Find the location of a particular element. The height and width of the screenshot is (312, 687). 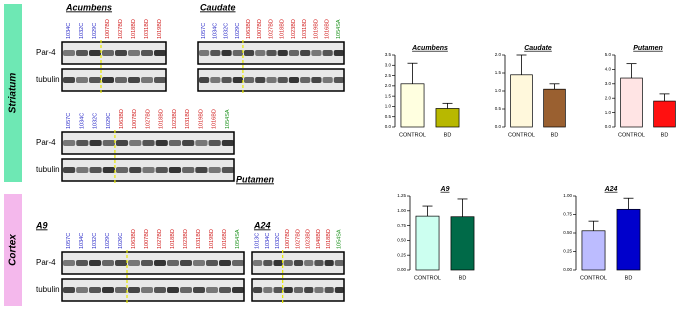

blot-title: Acumbens is located at coordinates (88, 7).